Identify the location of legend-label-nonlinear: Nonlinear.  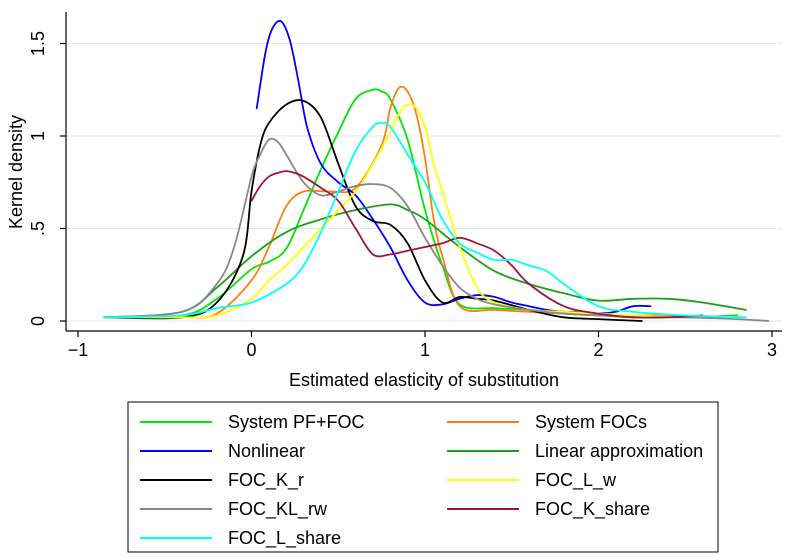
(266, 451).